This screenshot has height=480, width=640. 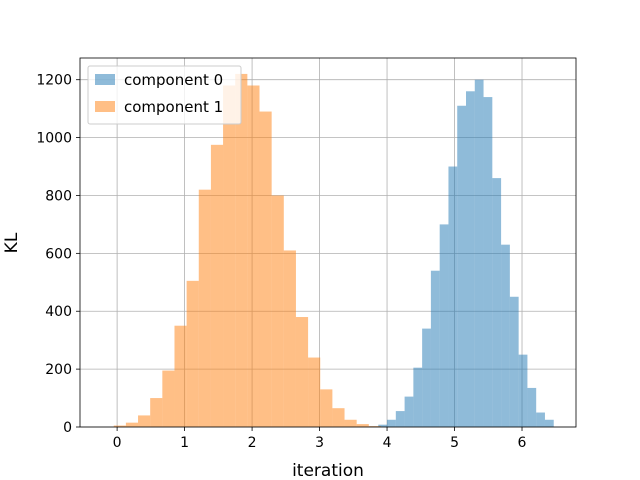 What do you see at coordinates (58, 312) in the screenshot?
I see `y-tick-label: 400` at bounding box center [58, 312].